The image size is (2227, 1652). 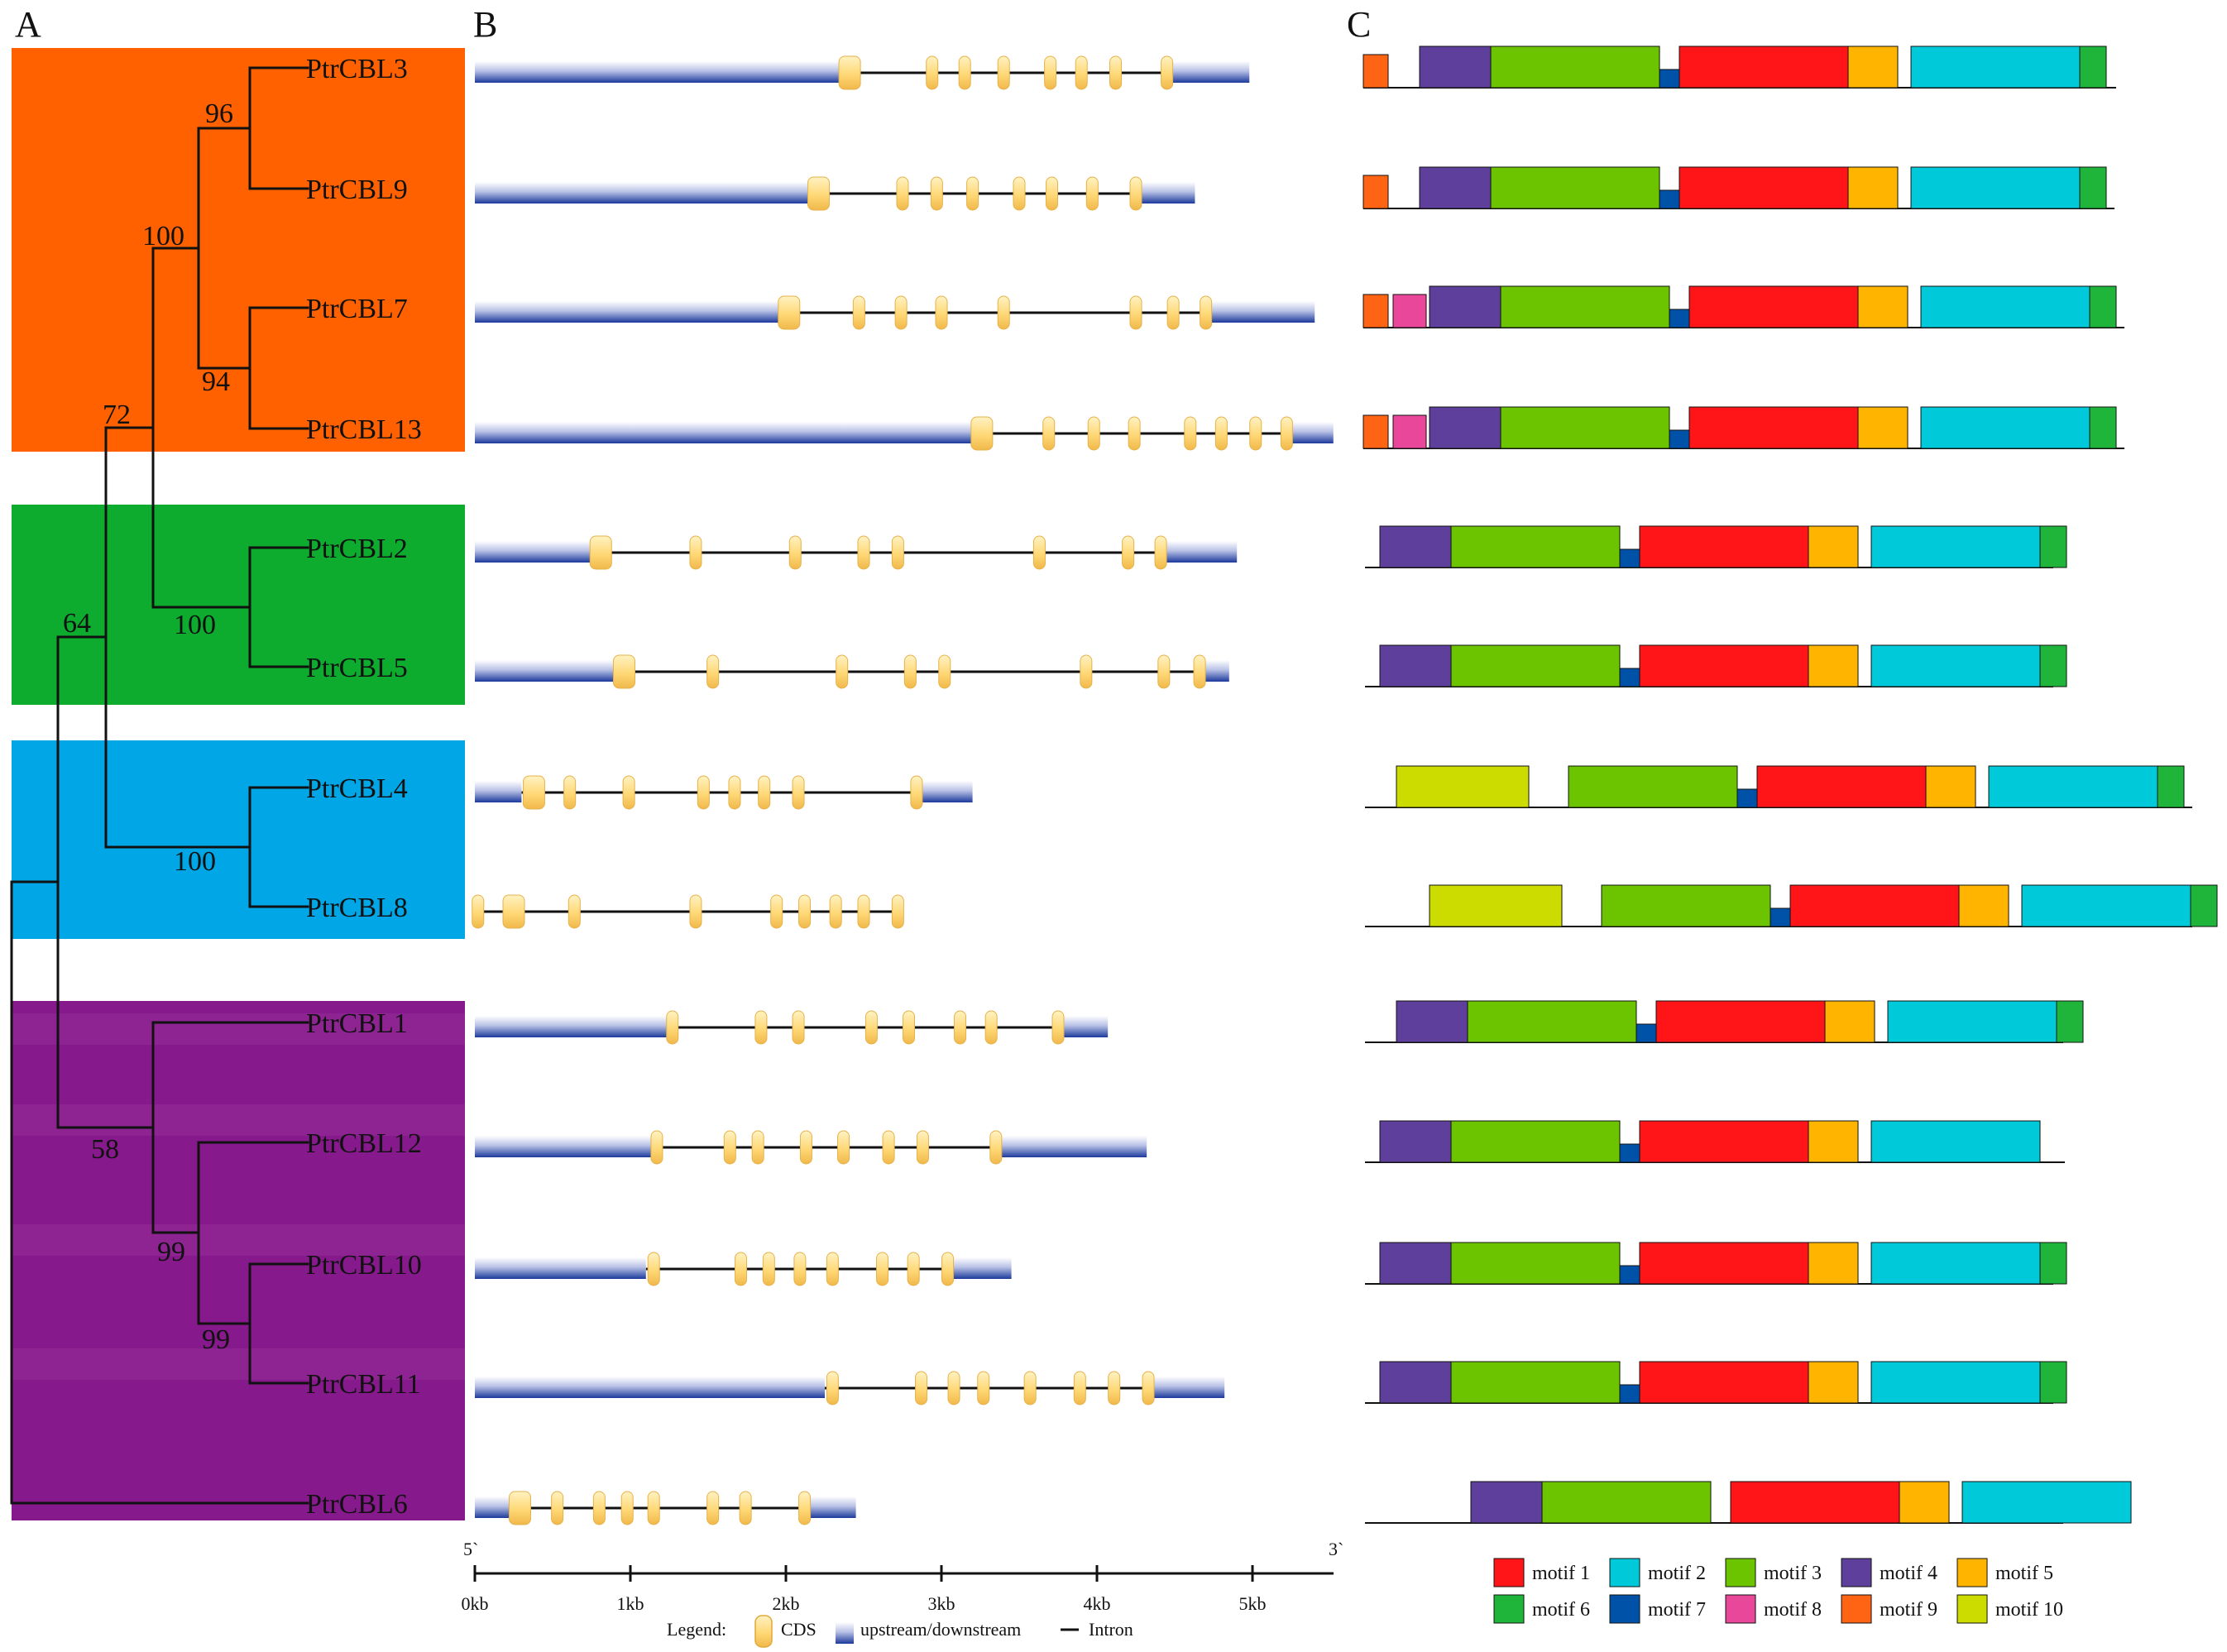 What do you see at coordinates (564, 1146) in the screenshot?
I see `upstream-region` at bounding box center [564, 1146].